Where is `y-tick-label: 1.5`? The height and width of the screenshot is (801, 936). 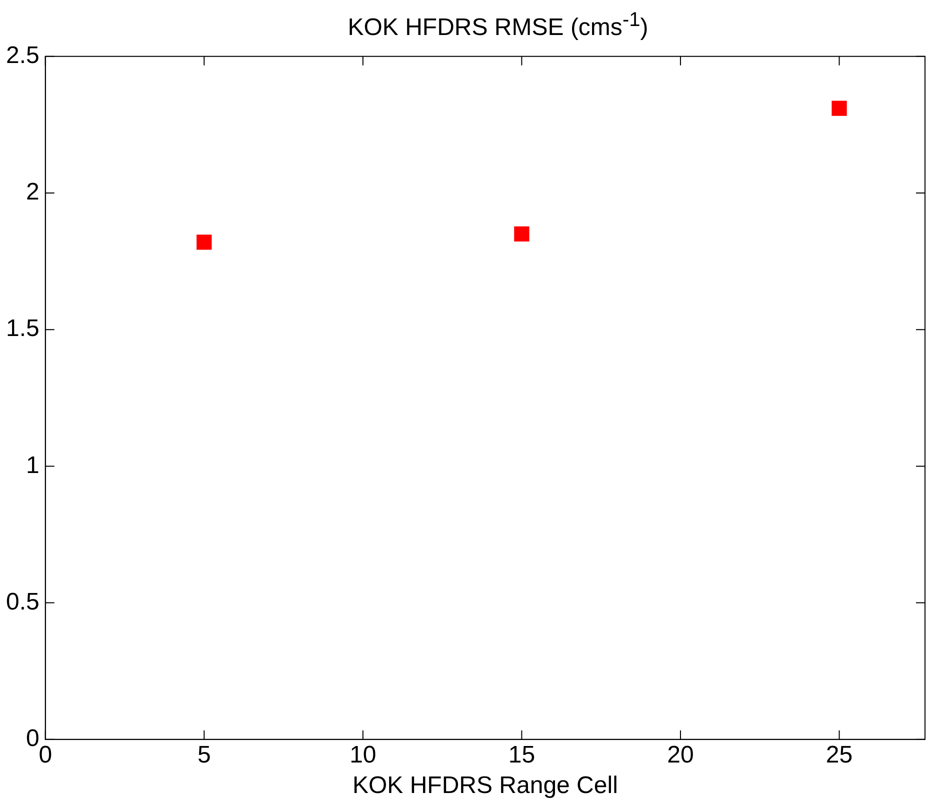
y-tick-label: 1.5 is located at coordinates (23, 328).